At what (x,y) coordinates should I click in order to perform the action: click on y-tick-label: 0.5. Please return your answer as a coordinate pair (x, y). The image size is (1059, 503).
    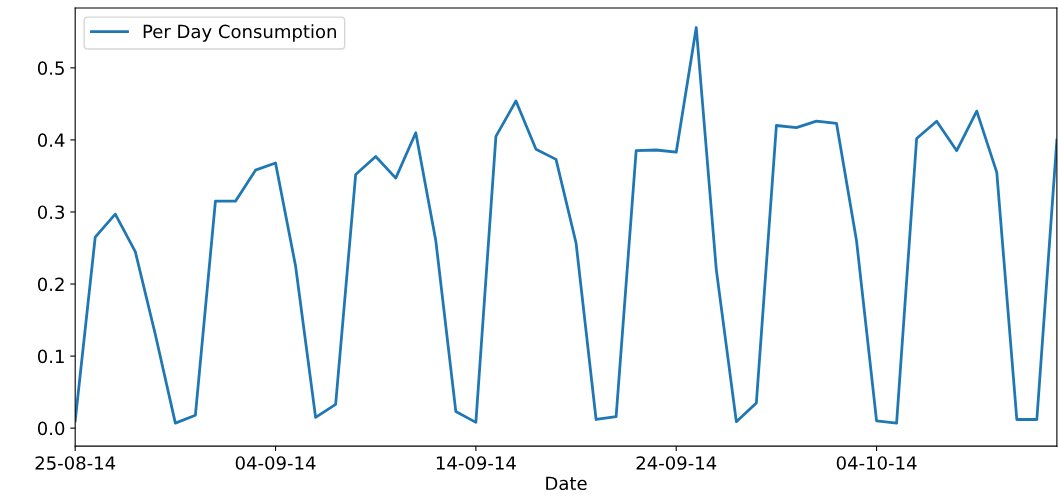
    Looking at the image, I should click on (50, 68).